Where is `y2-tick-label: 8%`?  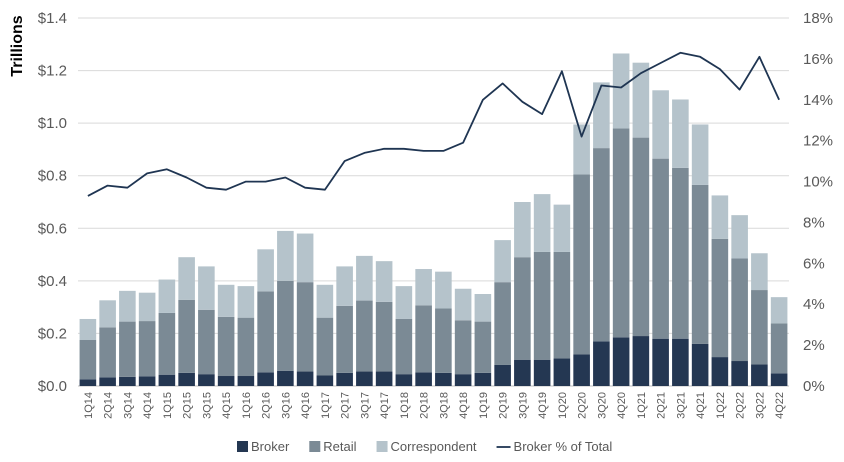 y2-tick-label: 8% is located at coordinates (814, 222).